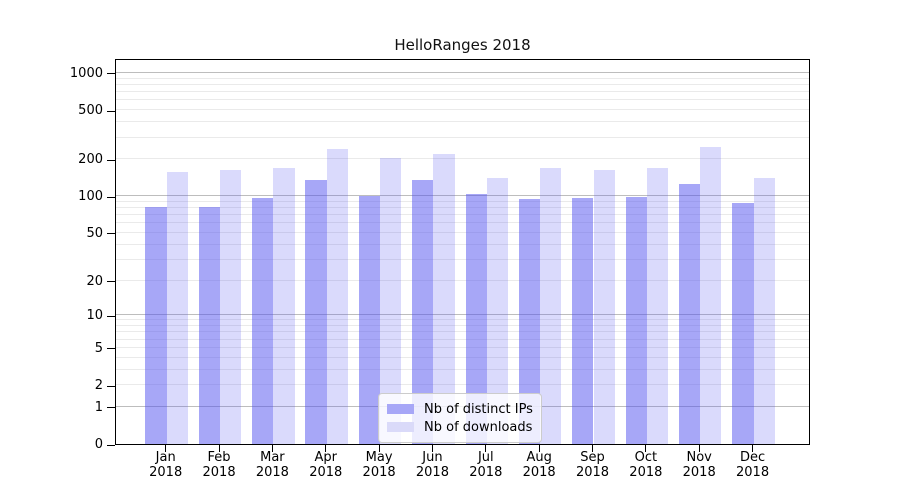 This screenshot has width=900, height=500. I want to click on y-tick-label-200: 200, so click(90, 160).